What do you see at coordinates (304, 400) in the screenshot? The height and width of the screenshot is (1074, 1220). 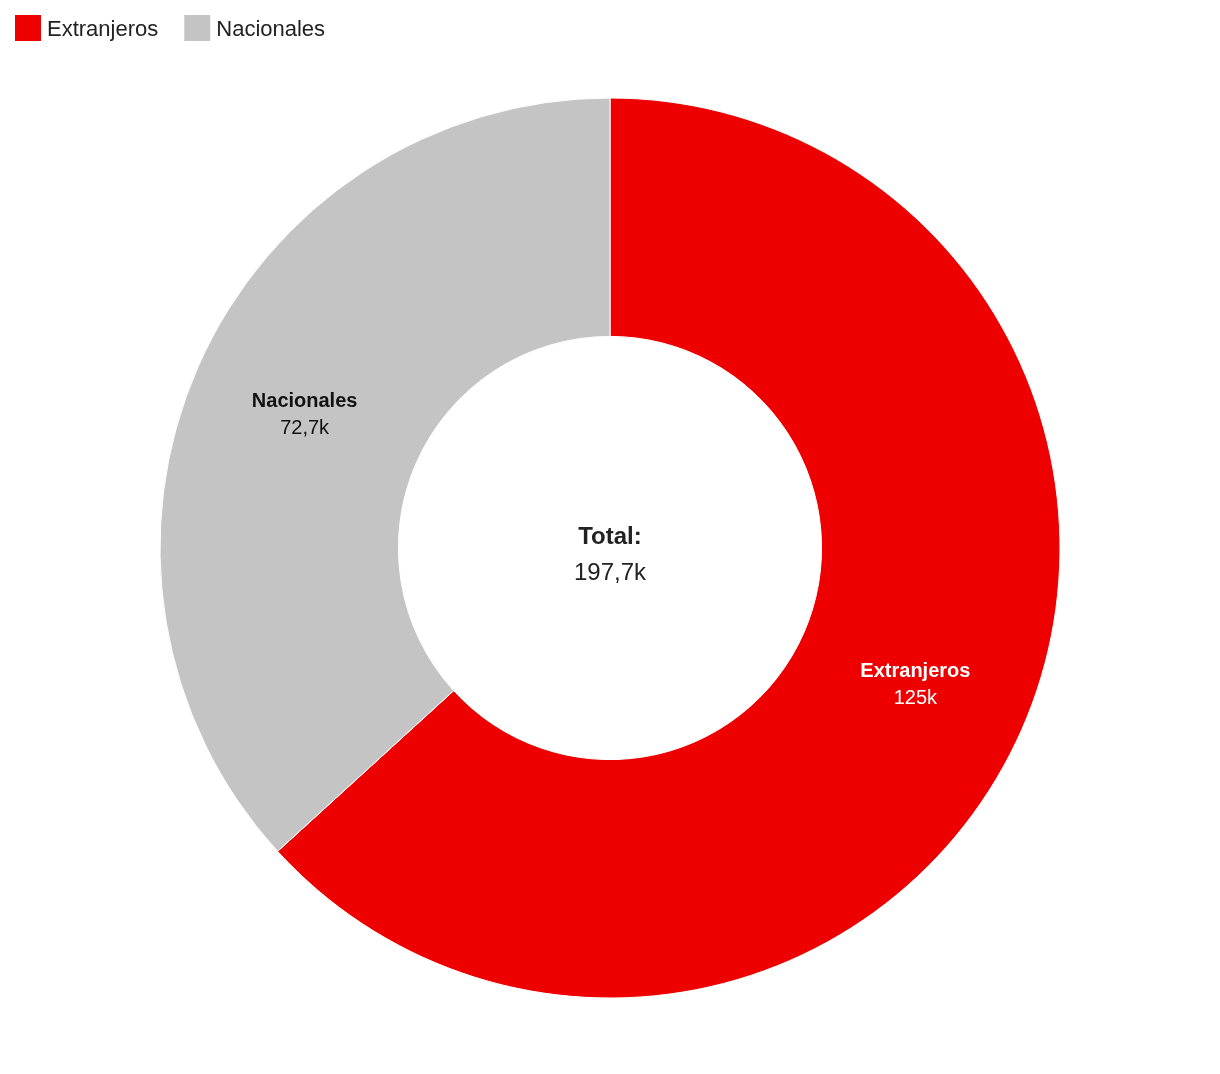 I see `slice-label: Nacionales` at bounding box center [304, 400].